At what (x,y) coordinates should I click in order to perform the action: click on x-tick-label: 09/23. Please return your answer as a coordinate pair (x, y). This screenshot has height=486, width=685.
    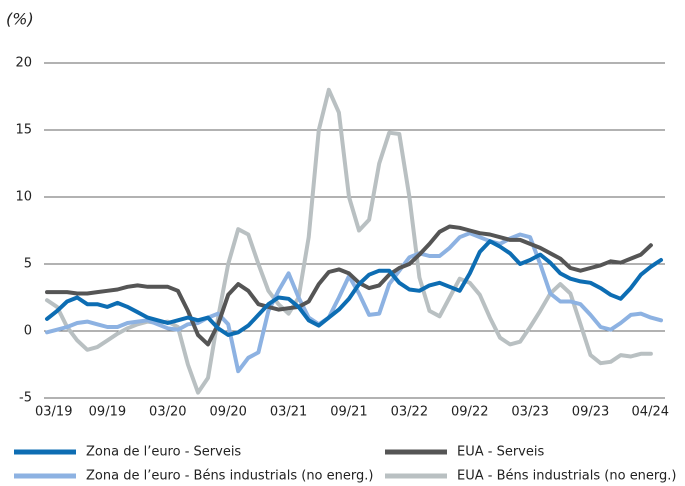
    Looking at the image, I should click on (590, 412).